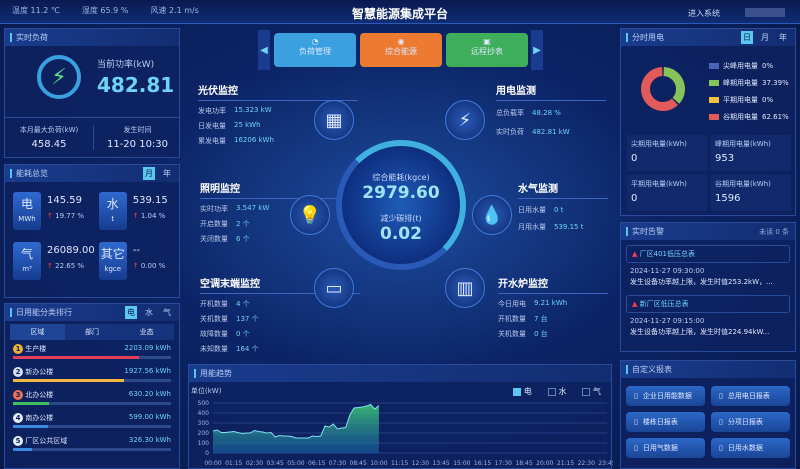  What do you see at coordinates (541, 210) in the screenshot?
I see `monitor-row: 日用水量 0 t` at bounding box center [541, 210].